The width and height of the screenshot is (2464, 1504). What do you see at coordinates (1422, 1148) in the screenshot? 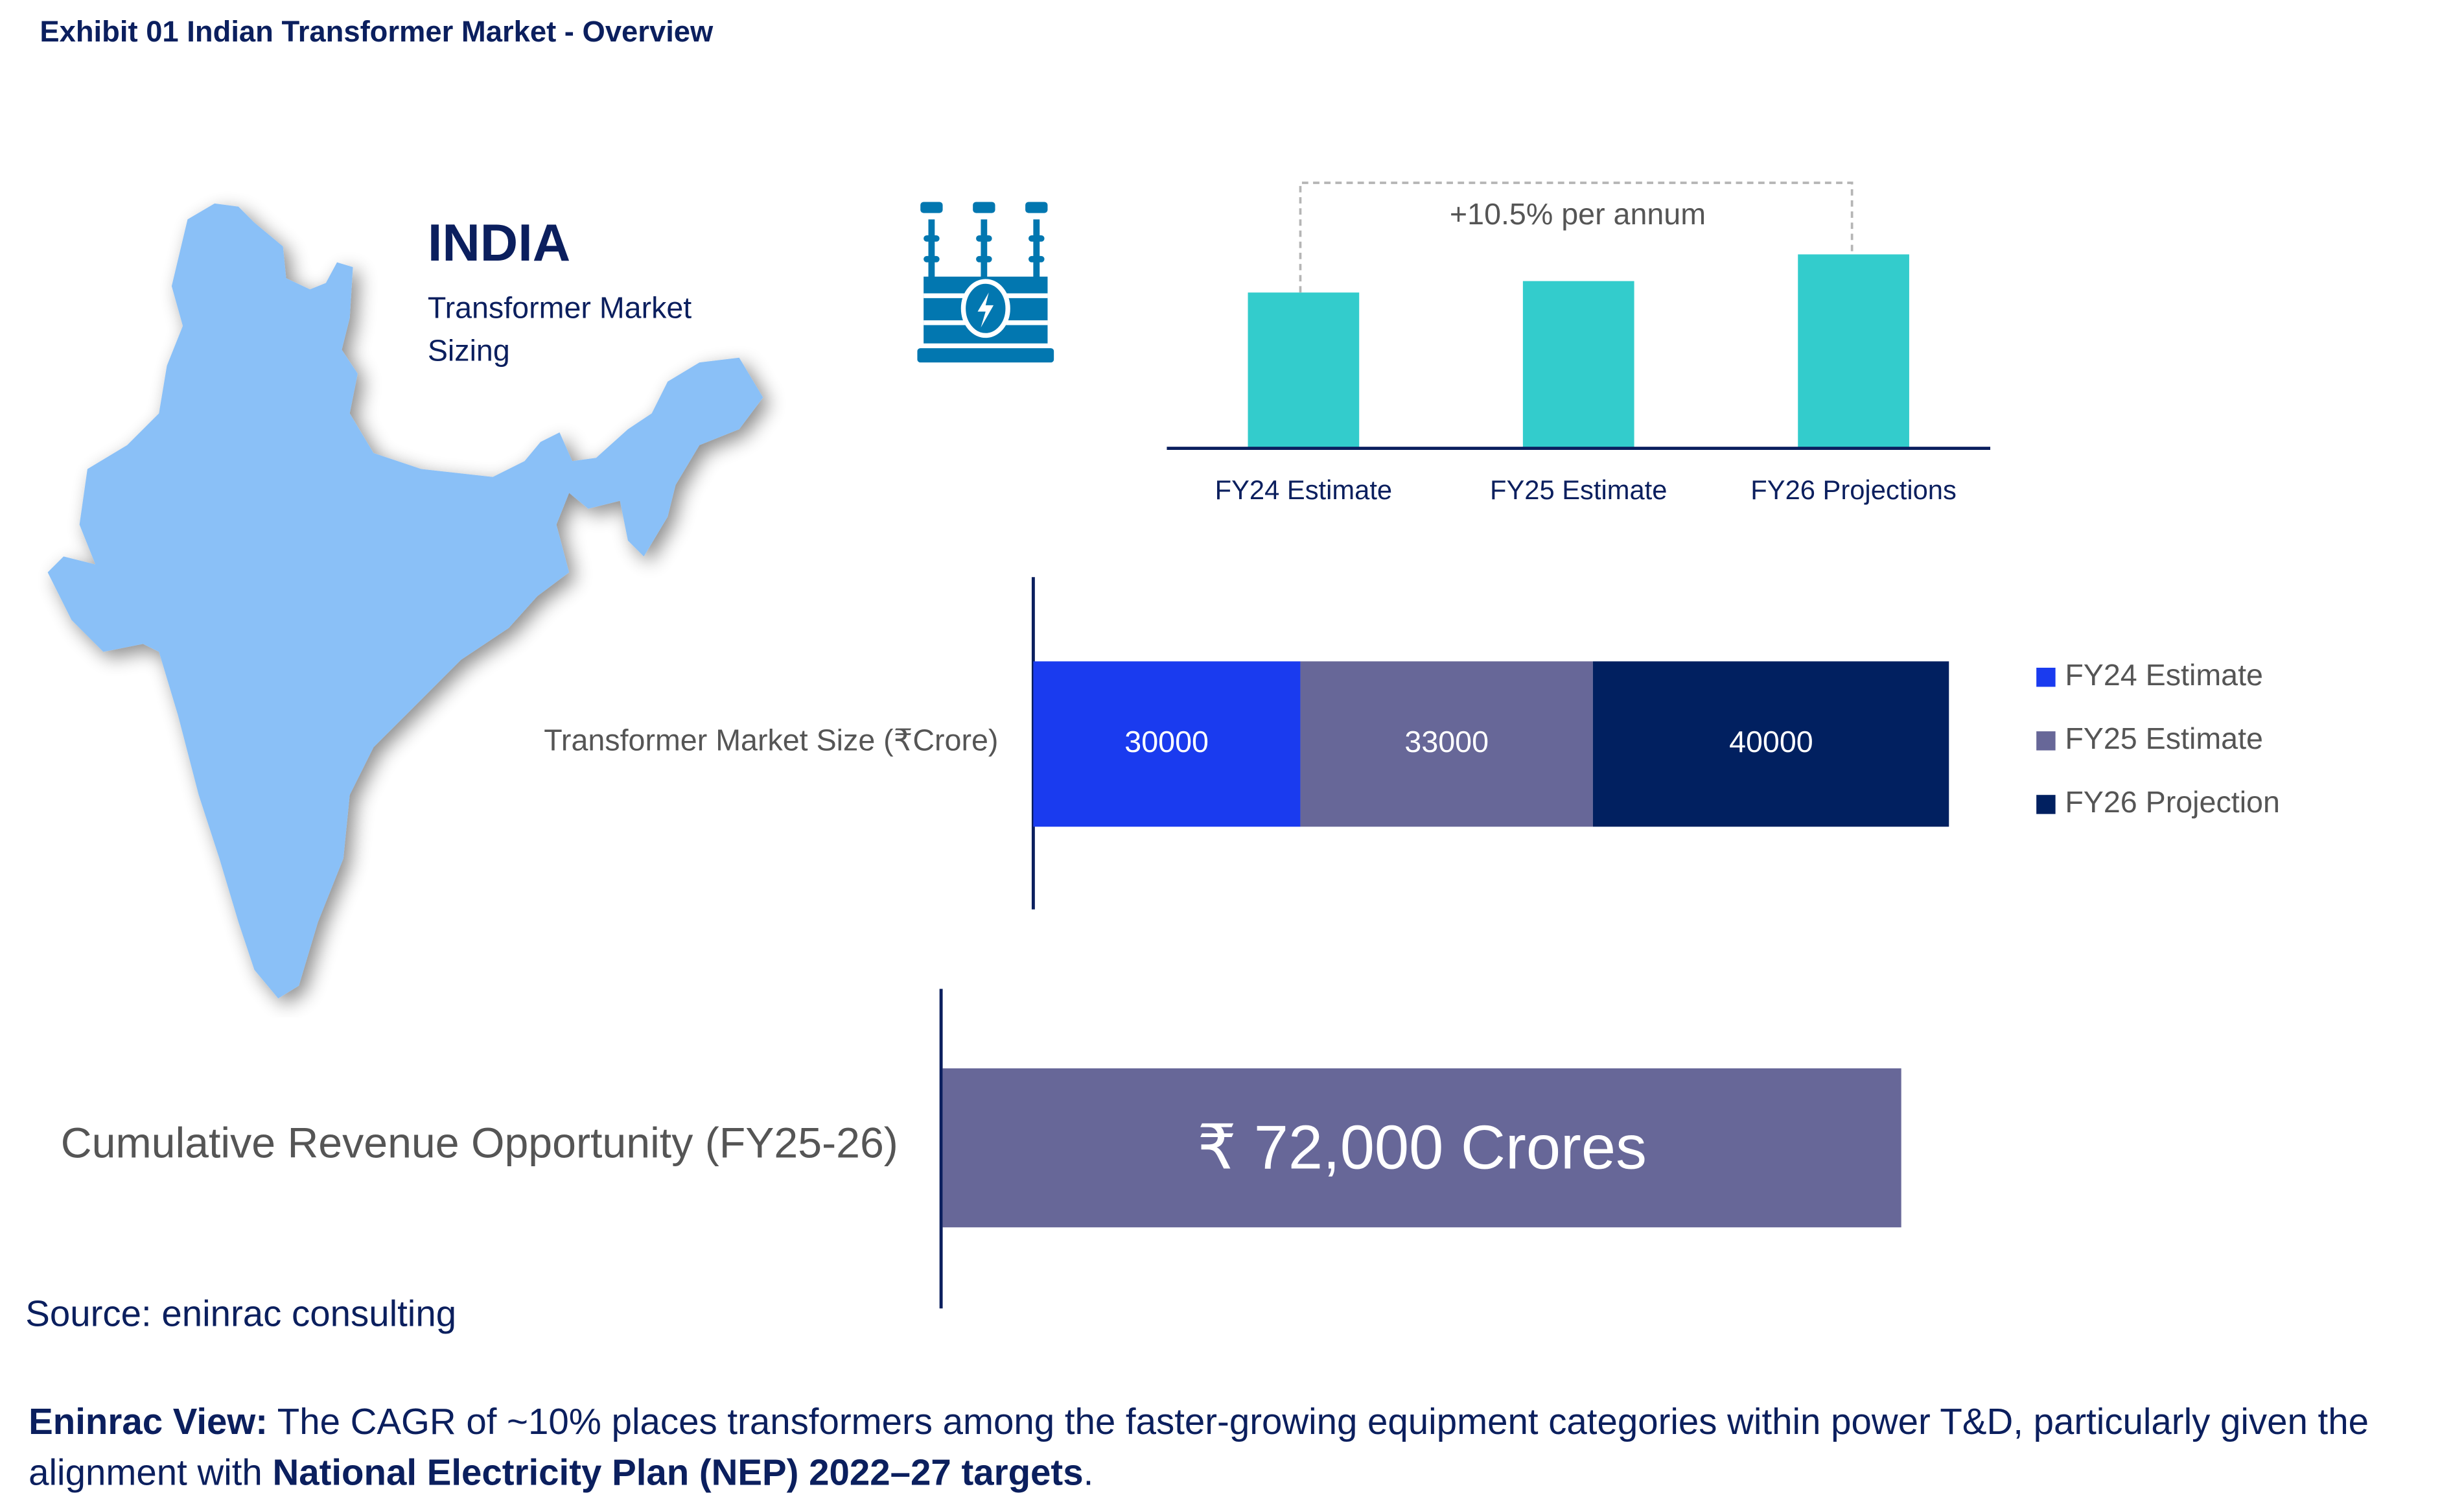
I see `cumulative-bar: ₹ 72,000 Crores` at bounding box center [1422, 1148].